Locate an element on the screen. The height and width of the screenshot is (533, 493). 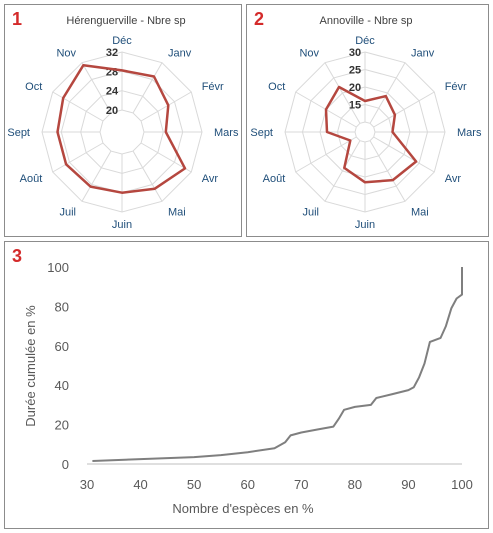
x-tick-label: 70 is located at coordinates (301, 484).